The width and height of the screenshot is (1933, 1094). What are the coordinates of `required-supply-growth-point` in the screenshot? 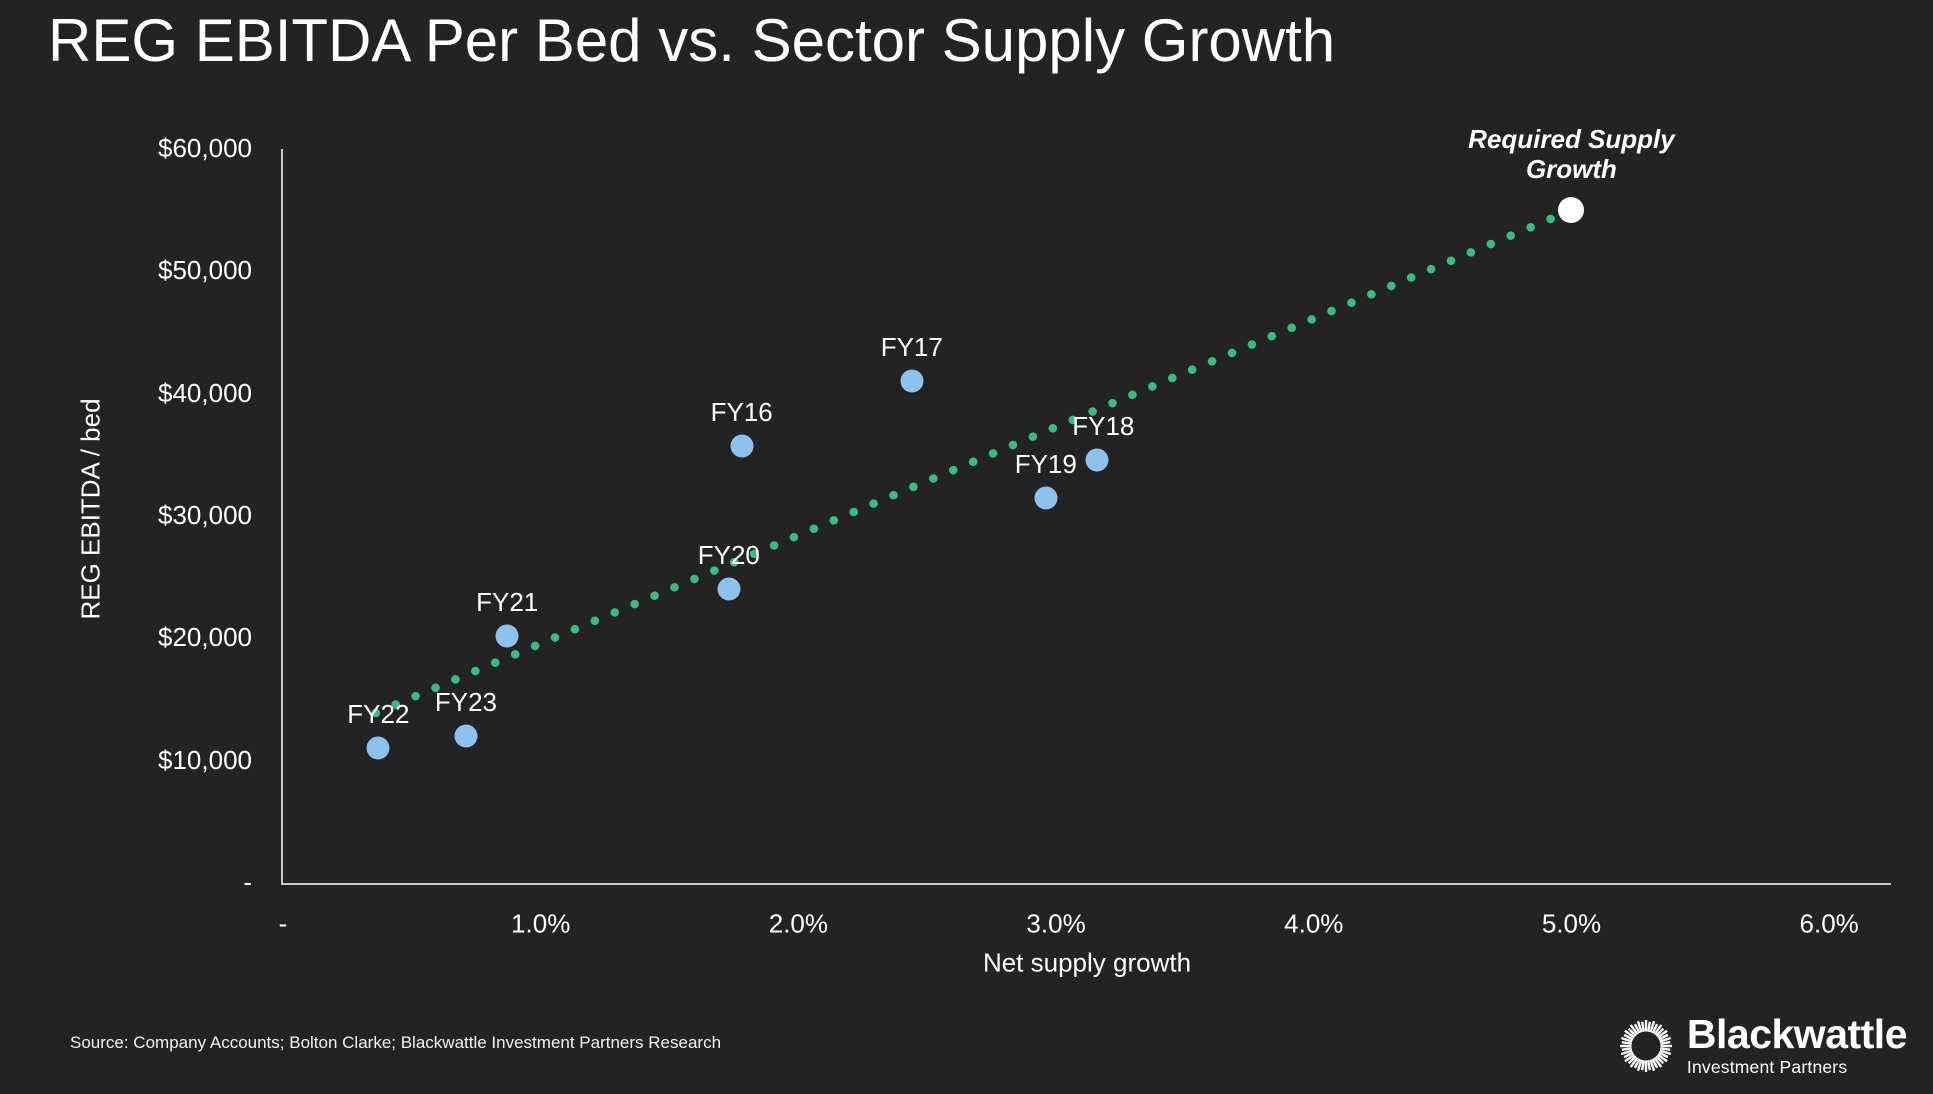 It's located at (1571, 210).